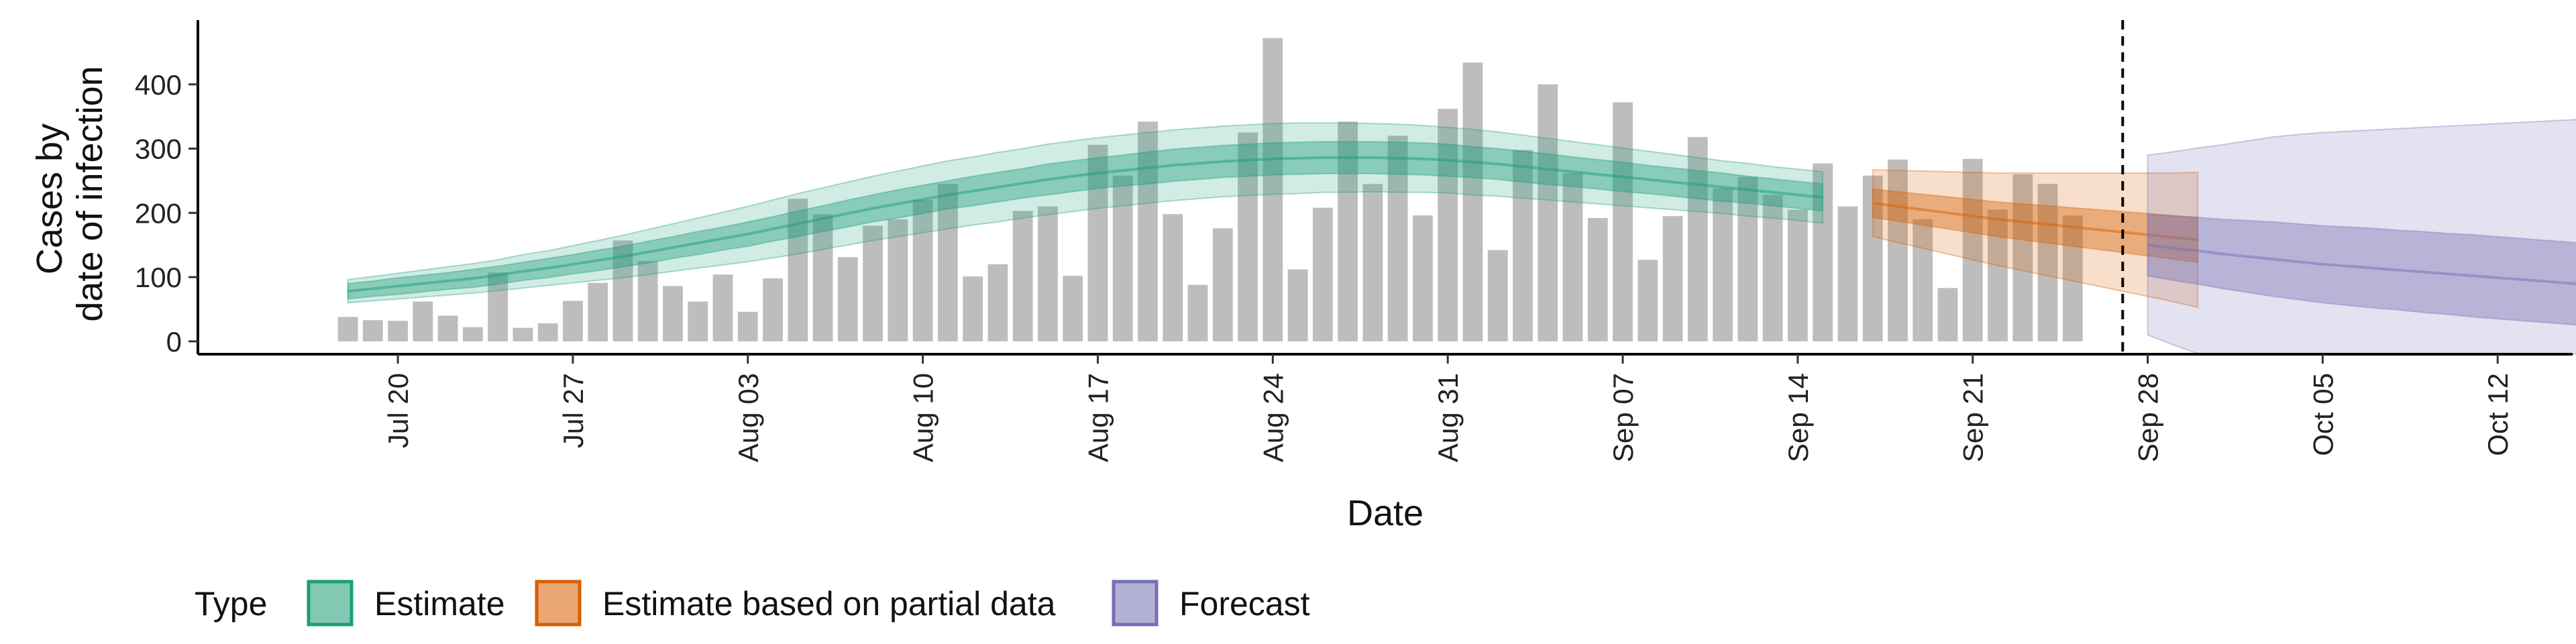 The width and height of the screenshot is (2576, 644). I want to click on partial-inner-band, so click(2035, 226).